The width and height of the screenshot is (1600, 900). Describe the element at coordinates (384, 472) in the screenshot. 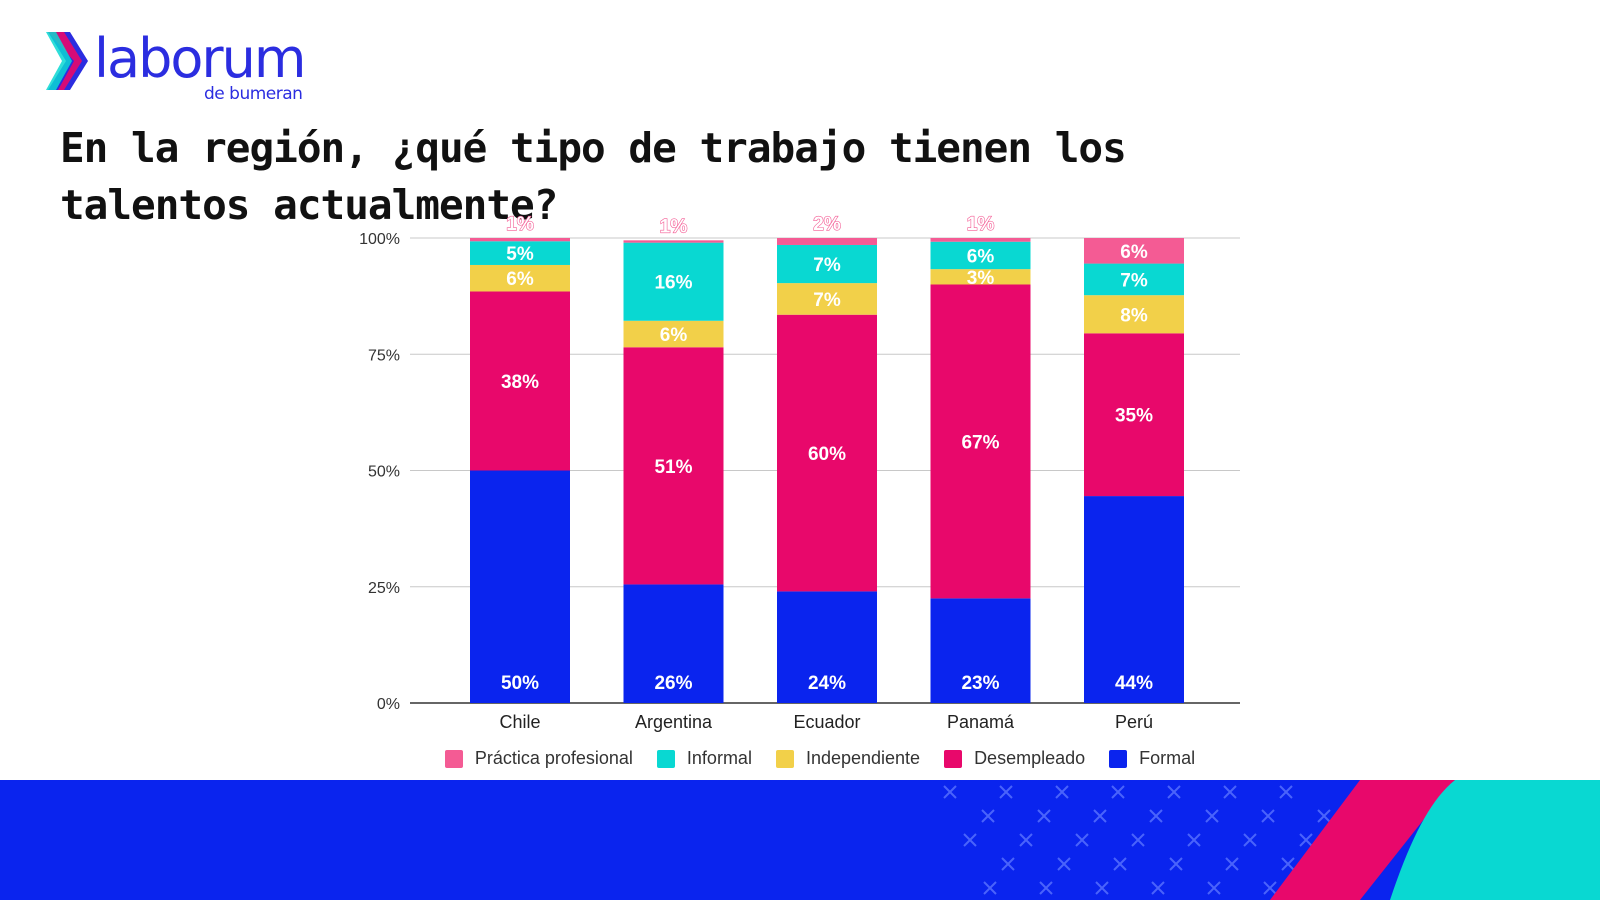

I see `y-tick-label: 50%` at that location.